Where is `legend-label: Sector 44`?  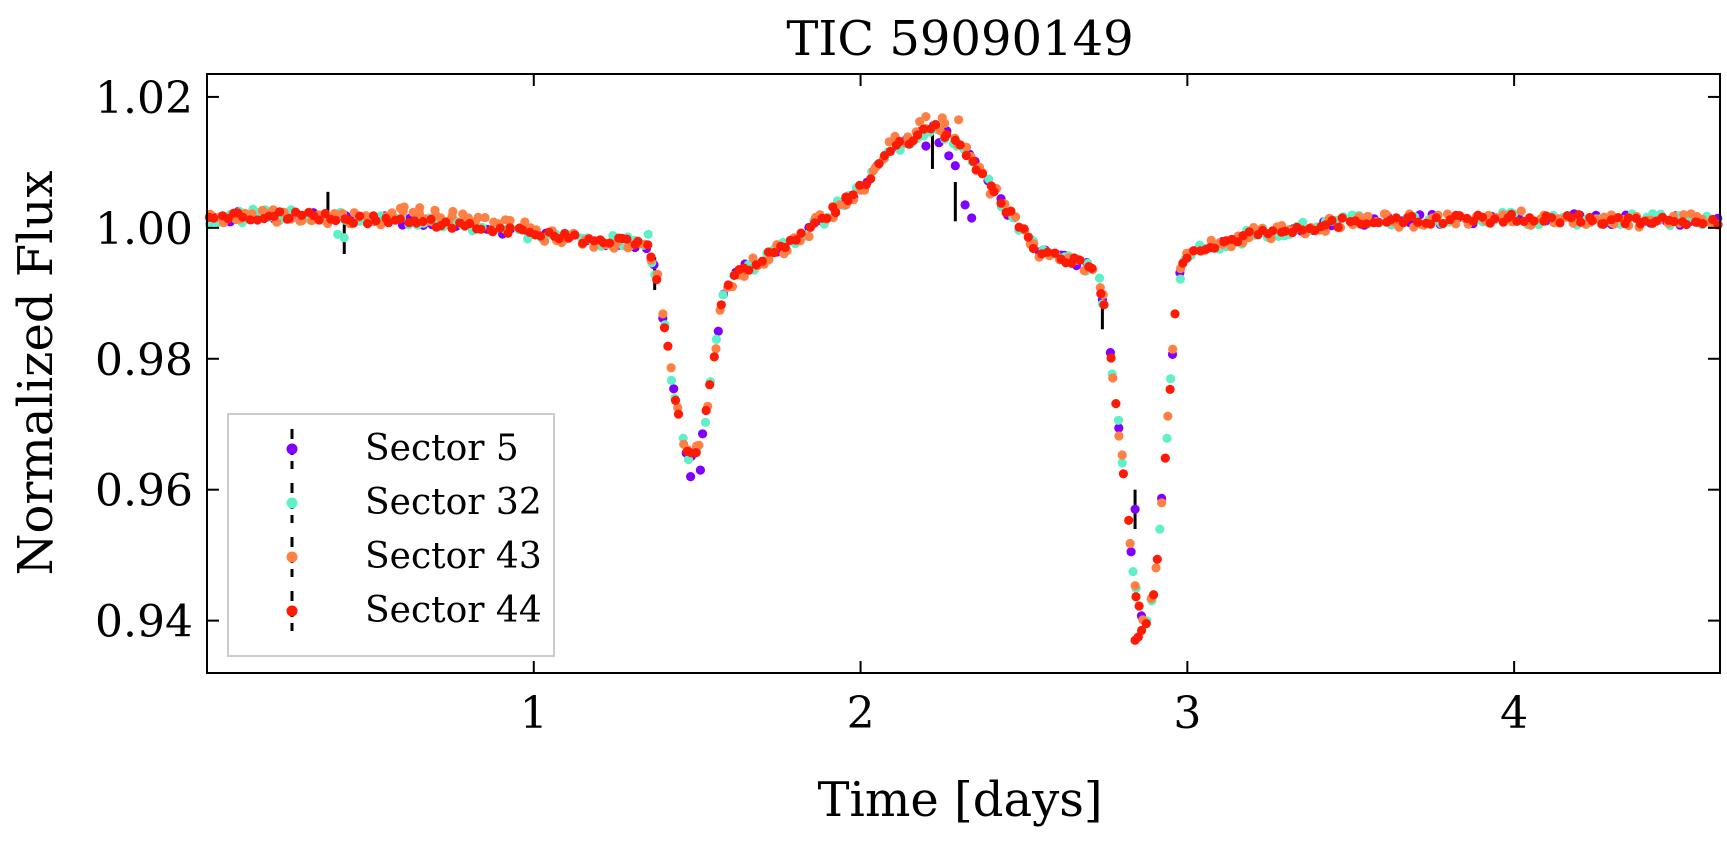 legend-label: Sector 44 is located at coordinates (453, 610).